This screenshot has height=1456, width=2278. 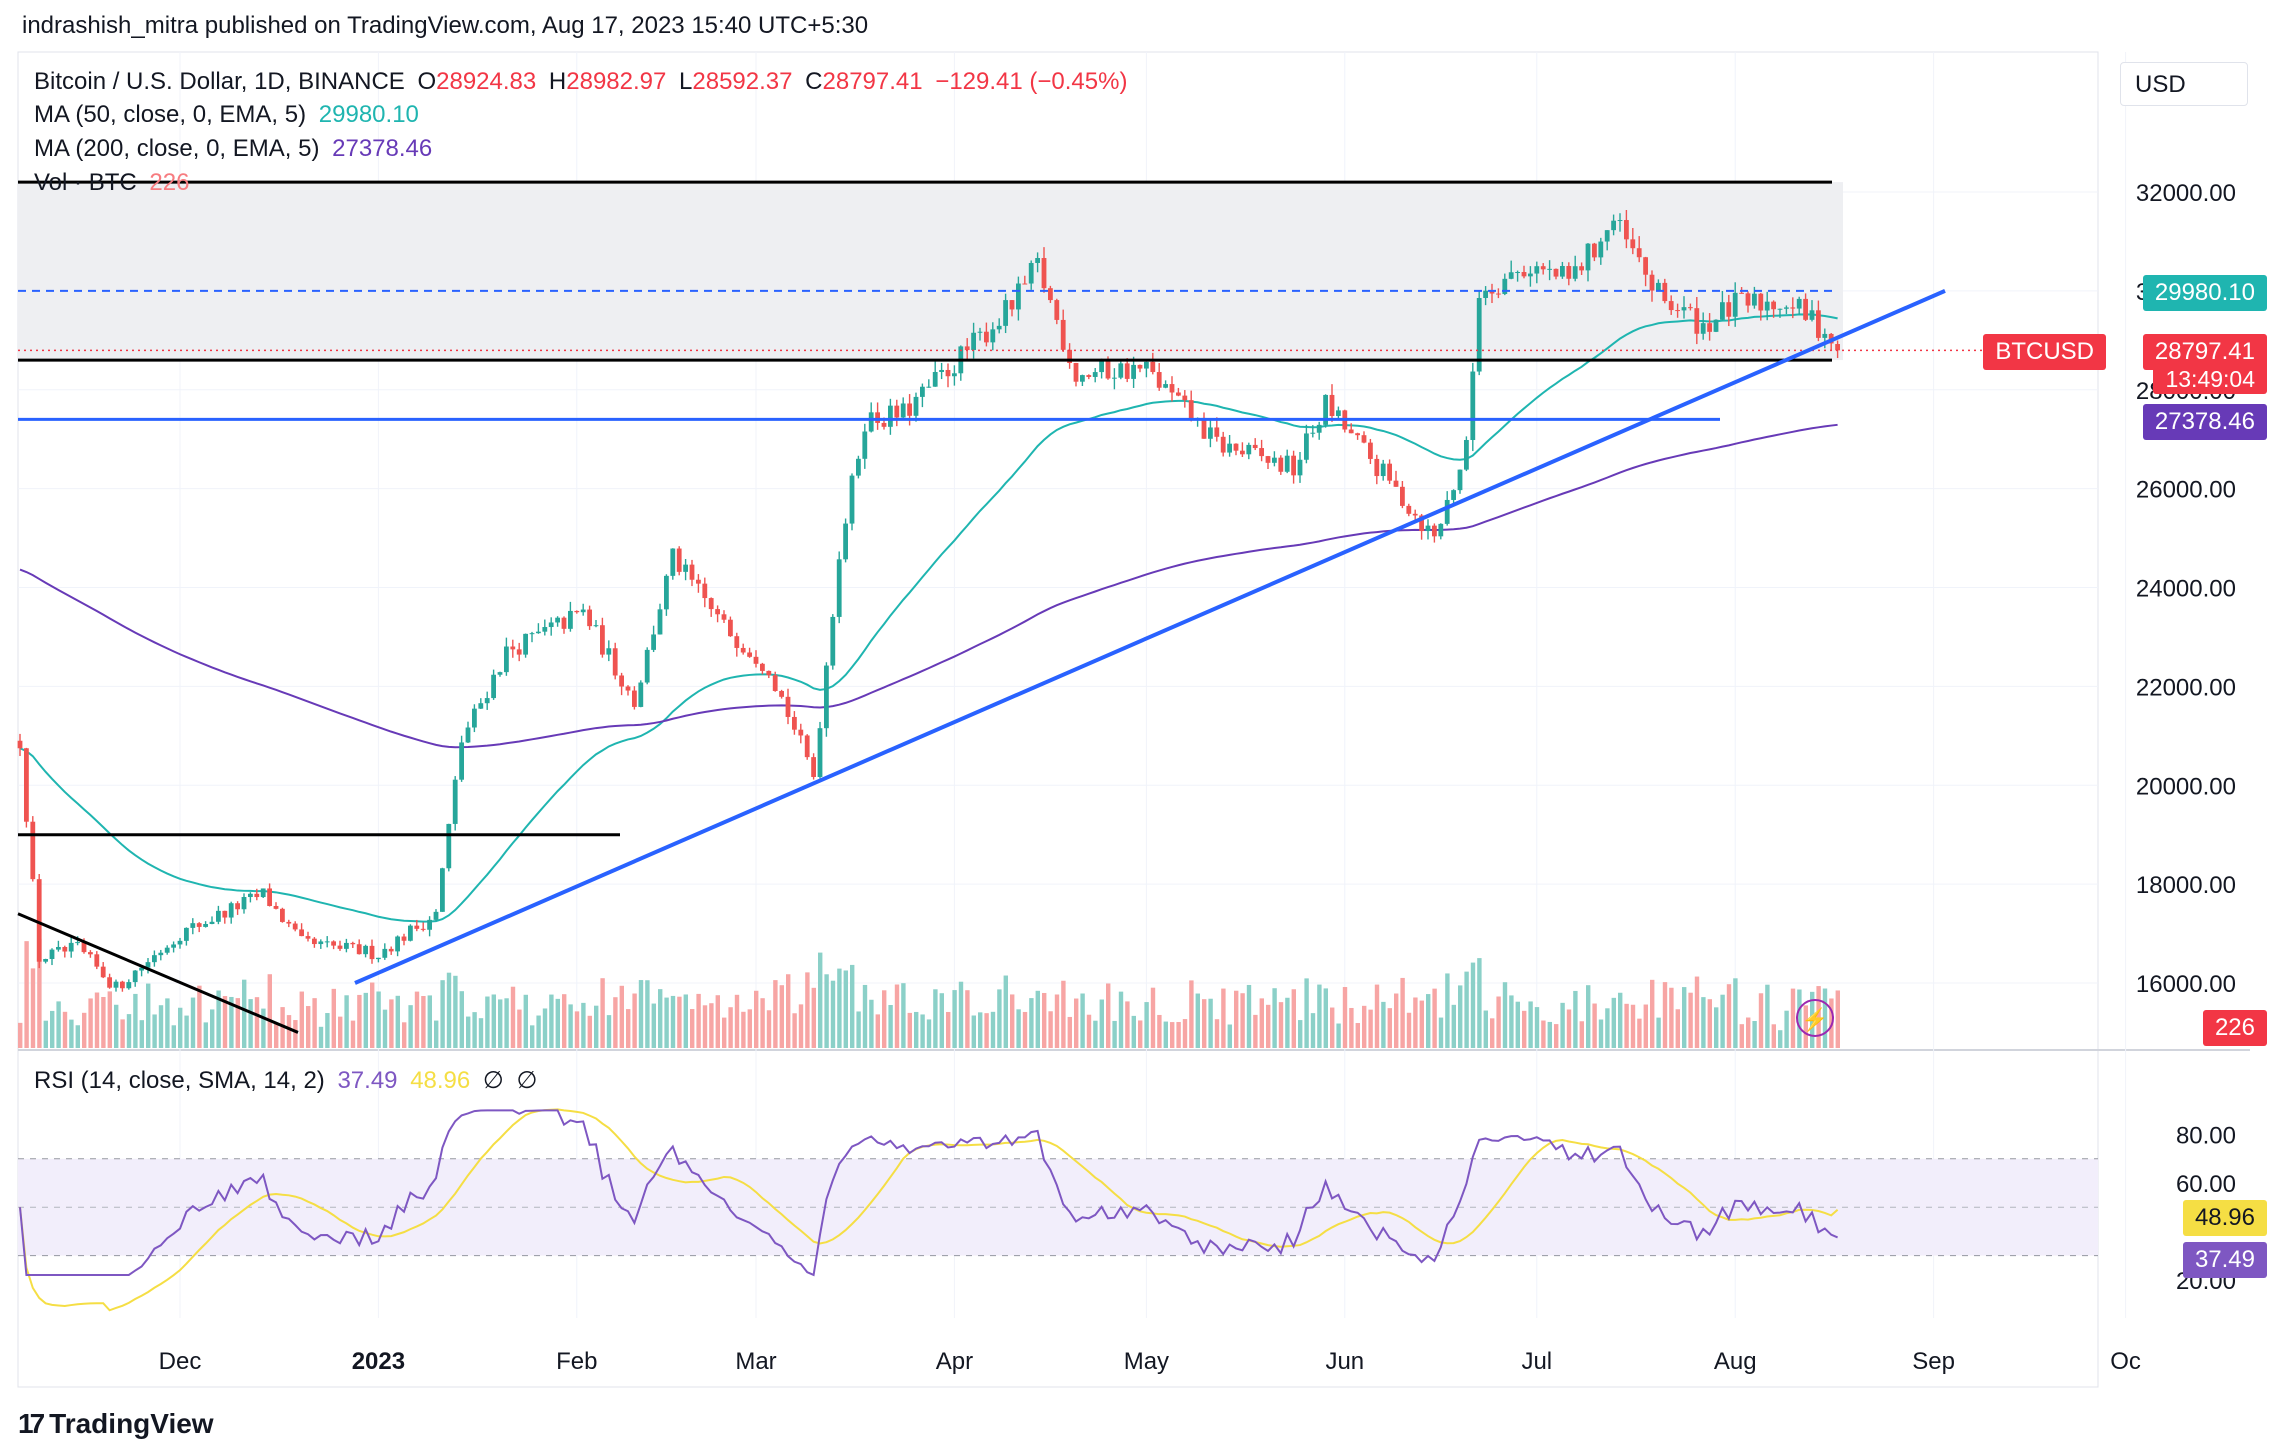 What do you see at coordinates (367, 1080) in the screenshot?
I see `rsi-value: 37.49` at bounding box center [367, 1080].